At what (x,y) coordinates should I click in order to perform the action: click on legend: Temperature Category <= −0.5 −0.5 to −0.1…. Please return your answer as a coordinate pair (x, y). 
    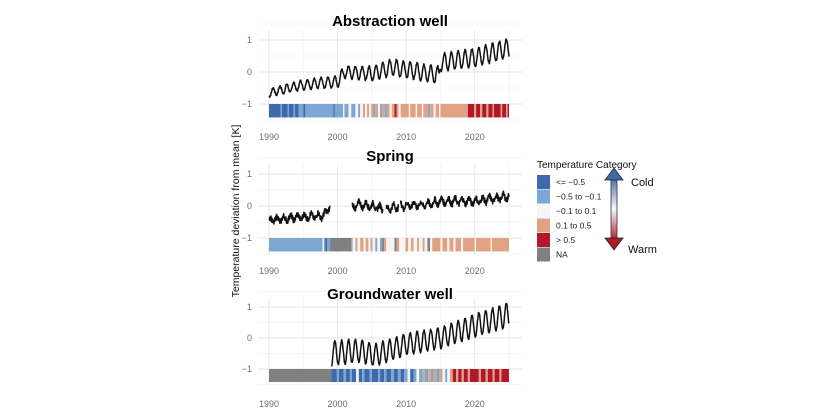
    Looking at the image, I should click on (597, 211).